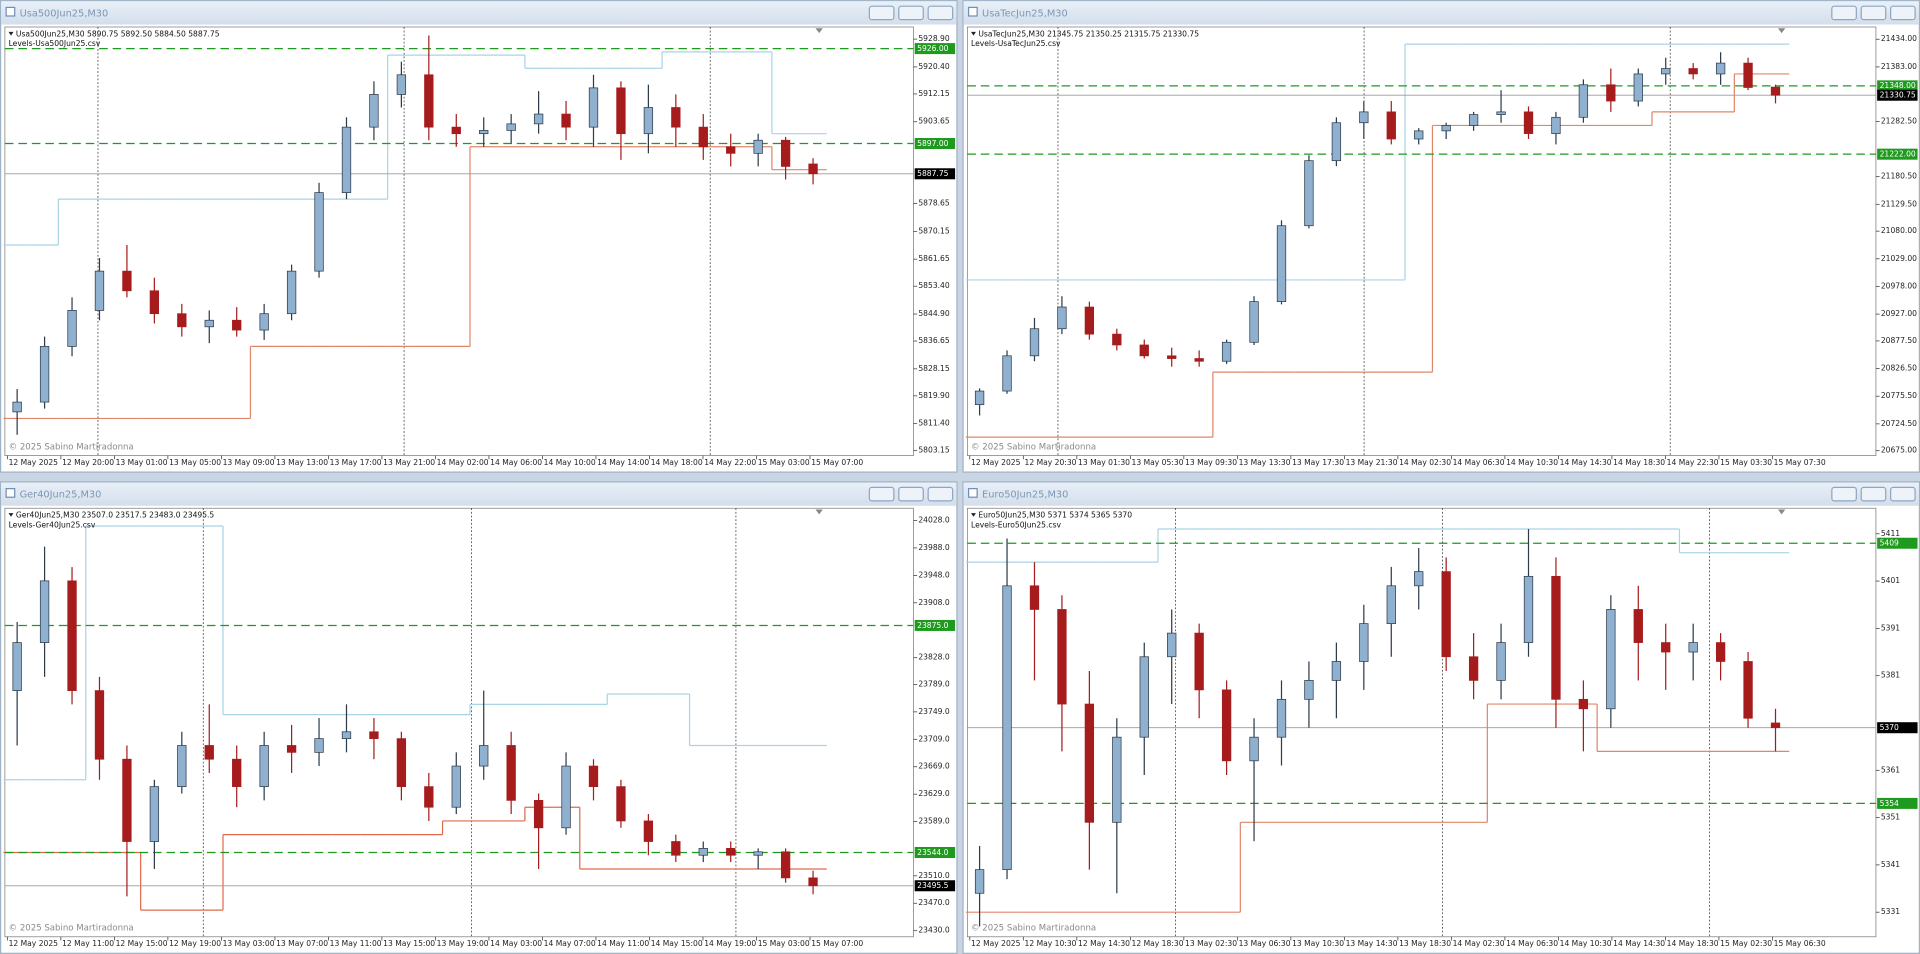 Image resolution: width=1920 pixels, height=954 pixels. What do you see at coordinates (784, 943) in the screenshot?
I see `x-tick-label: 15 May 03:00` at bounding box center [784, 943].